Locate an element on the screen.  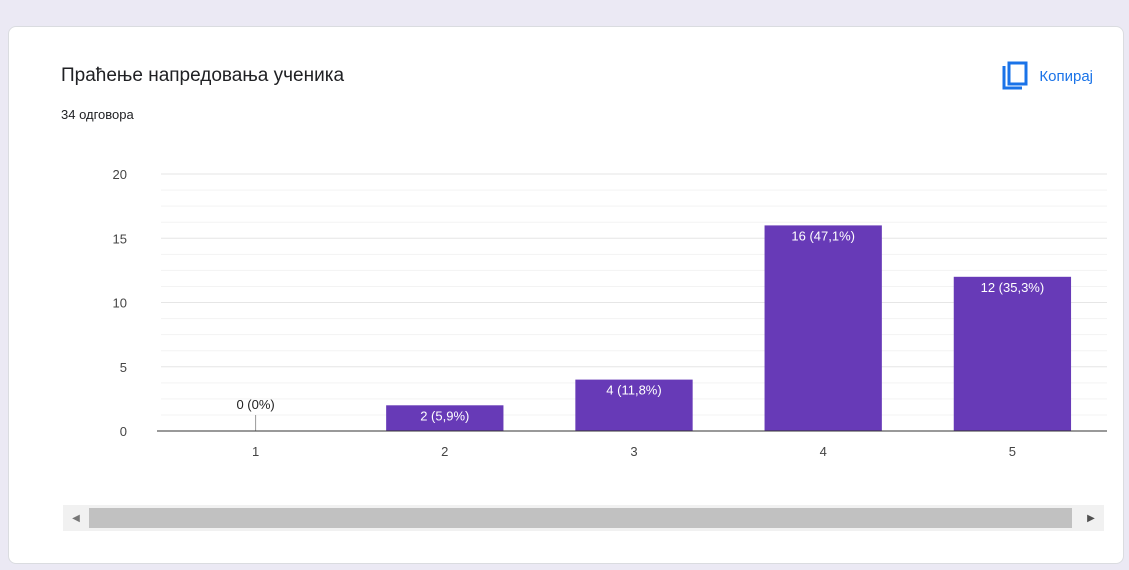
y-tick-label: 20 is located at coordinates (120, 174).